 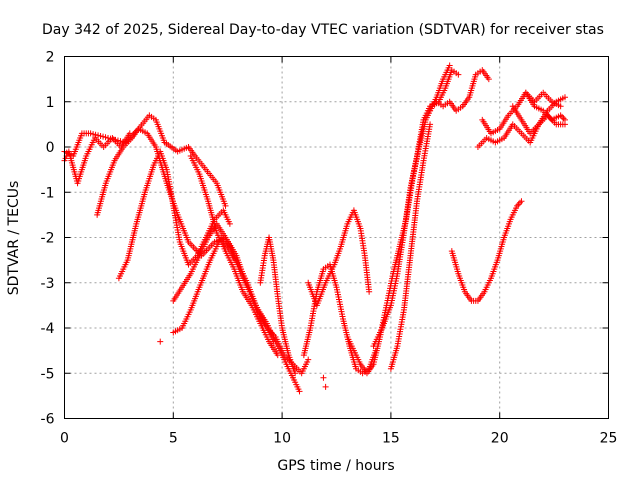 I want to click on y-tick-label: 2, so click(x=50, y=58).